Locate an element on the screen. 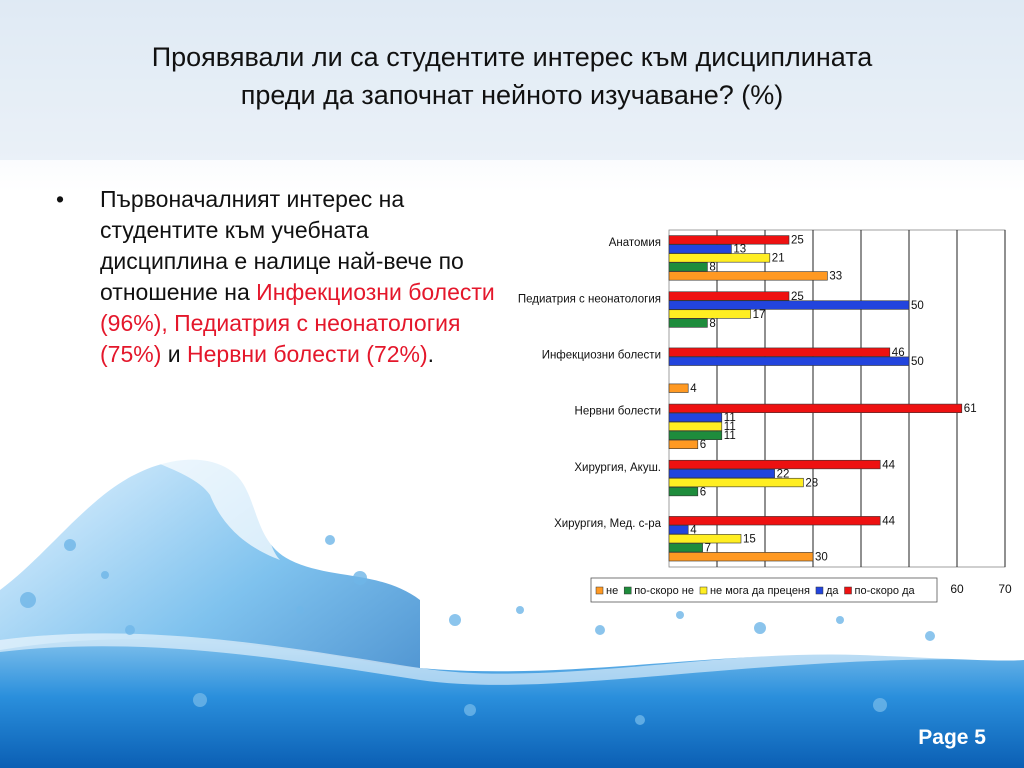 Image resolution: width=1024 pixels, height=768 pixels. bar-не-мога-да-преценя-хирургия-акуш is located at coordinates (736, 482).